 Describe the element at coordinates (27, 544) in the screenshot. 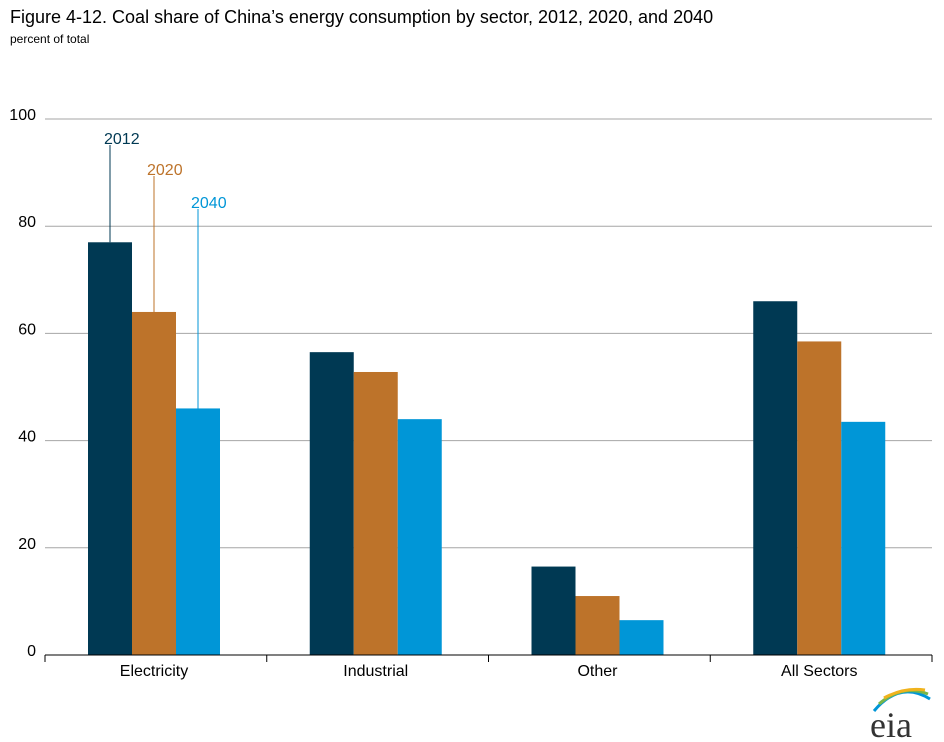

I see `y-tick-label: 20` at that location.